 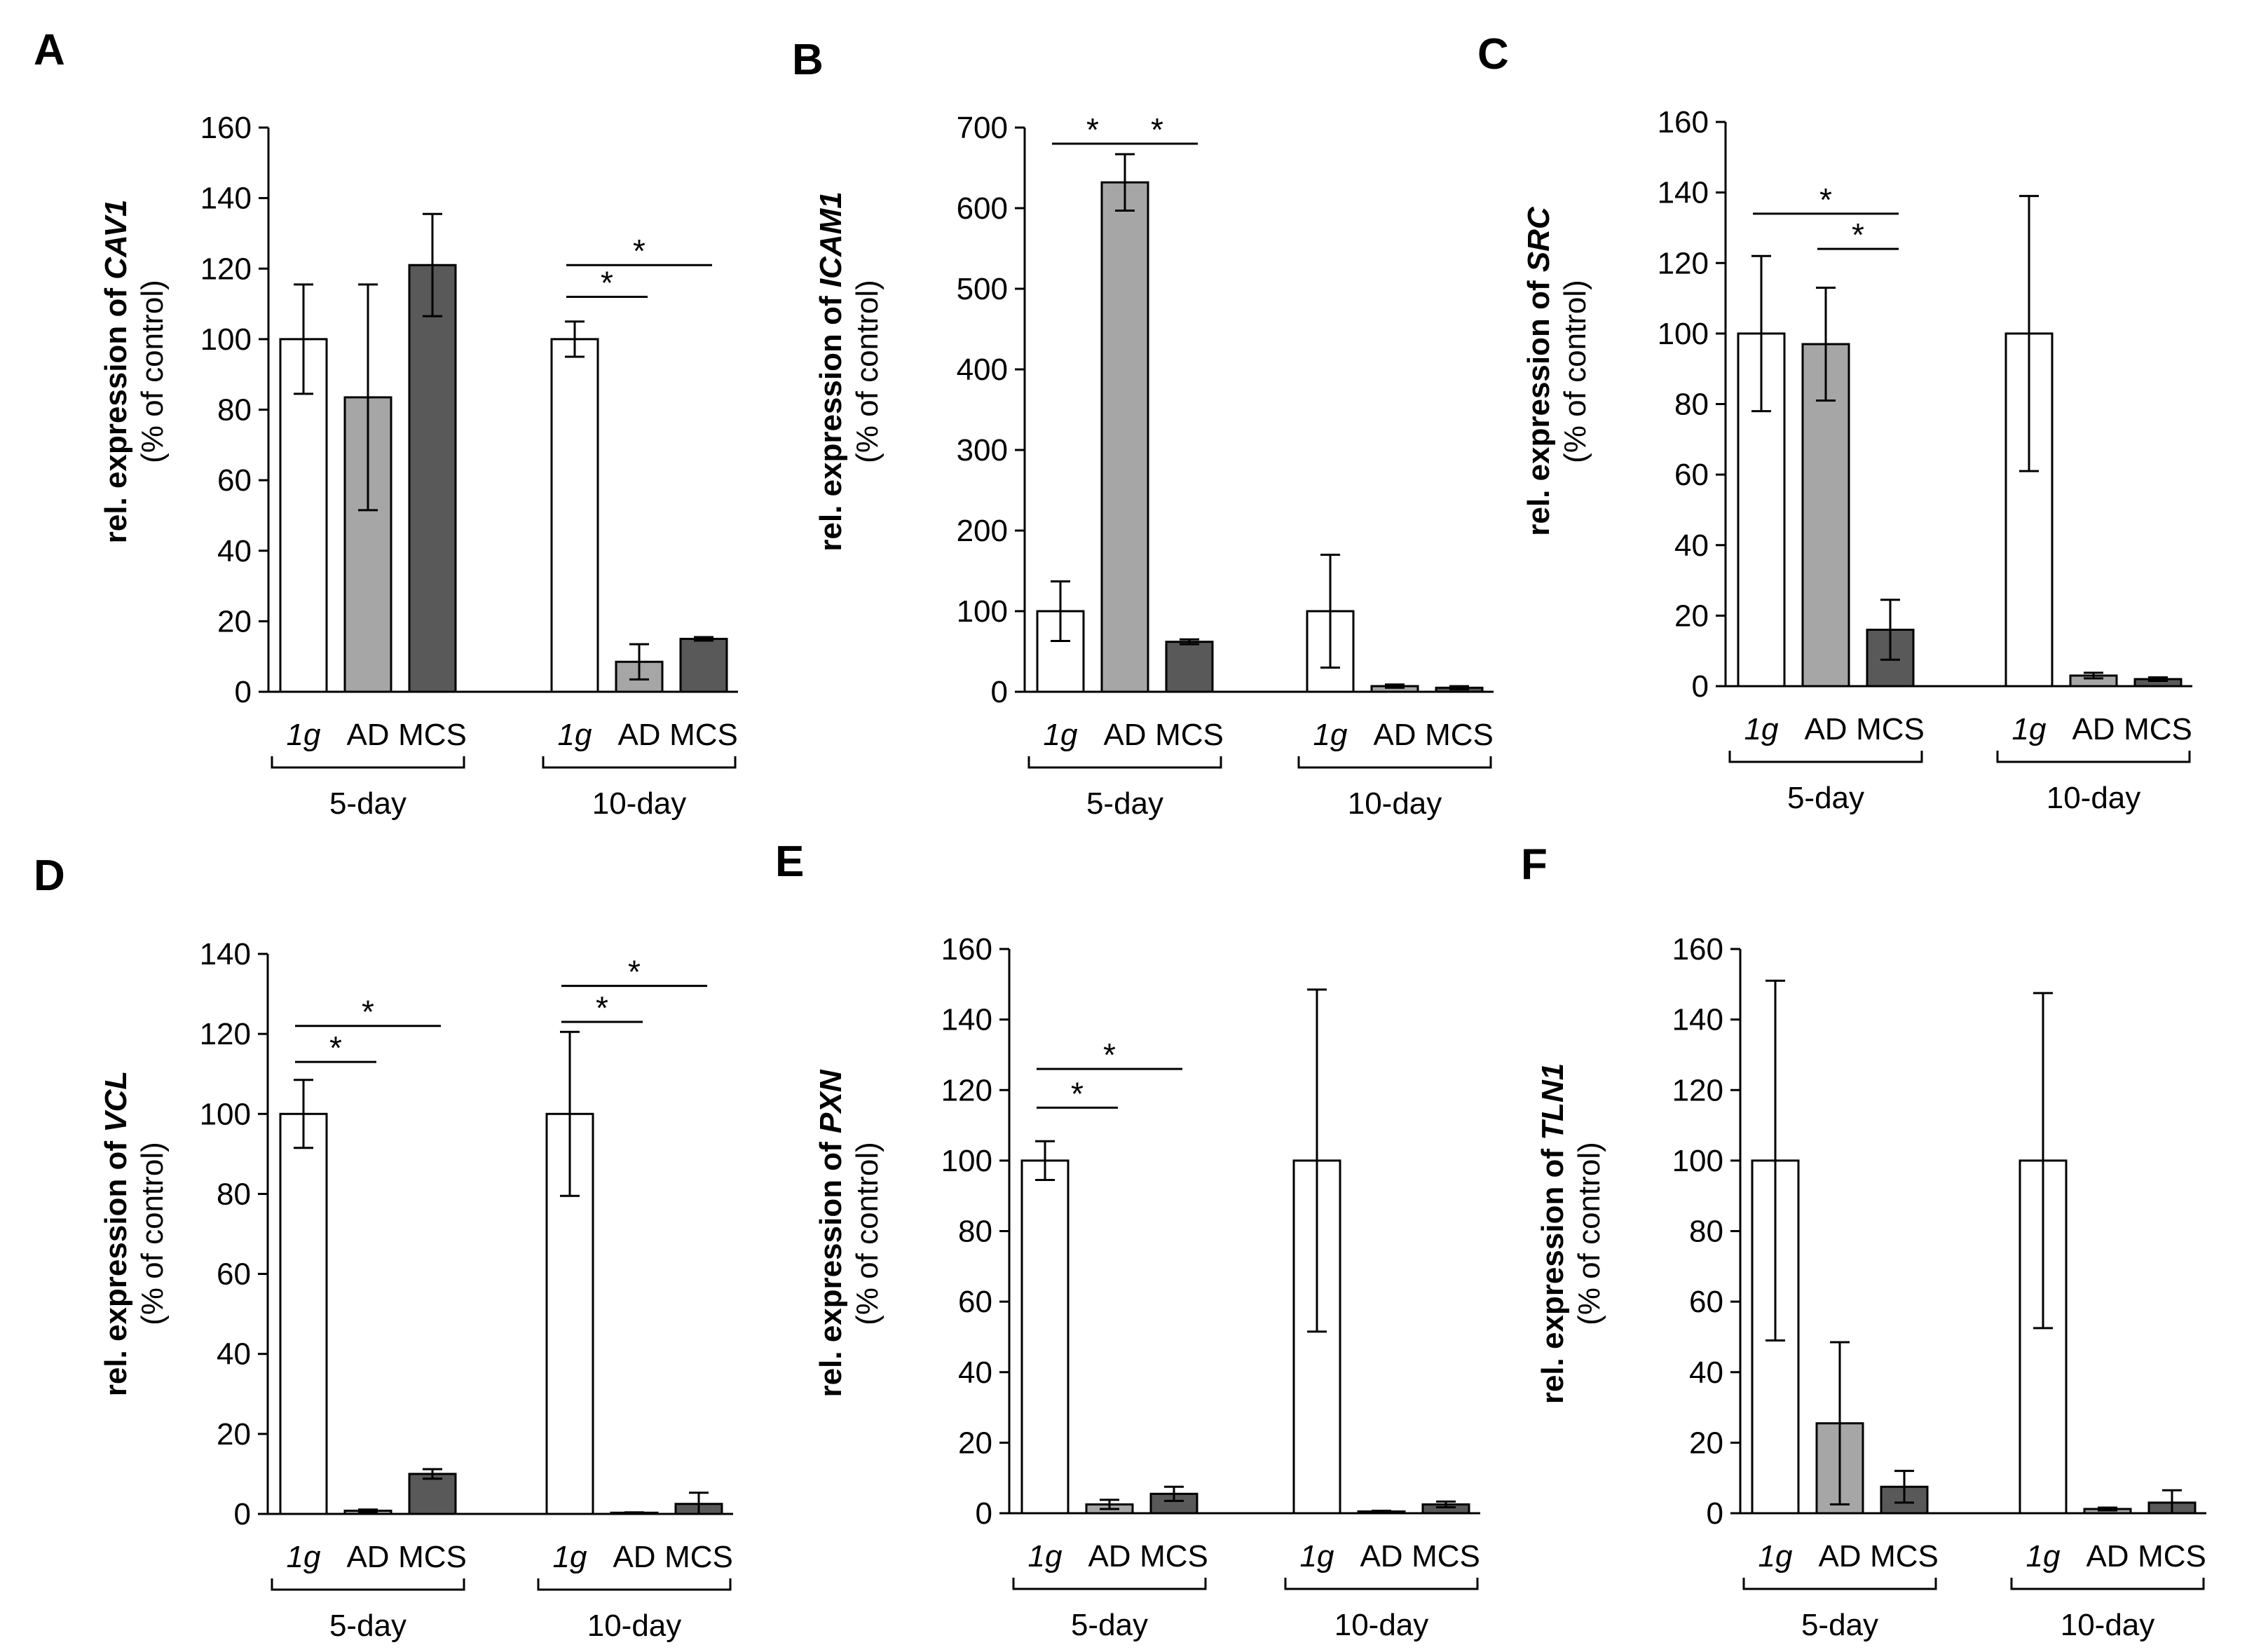 What do you see at coordinates (304, 1557) in the screenshot?
I see `panel-d-category-label: 1g` at bounding box center [304, 1557].